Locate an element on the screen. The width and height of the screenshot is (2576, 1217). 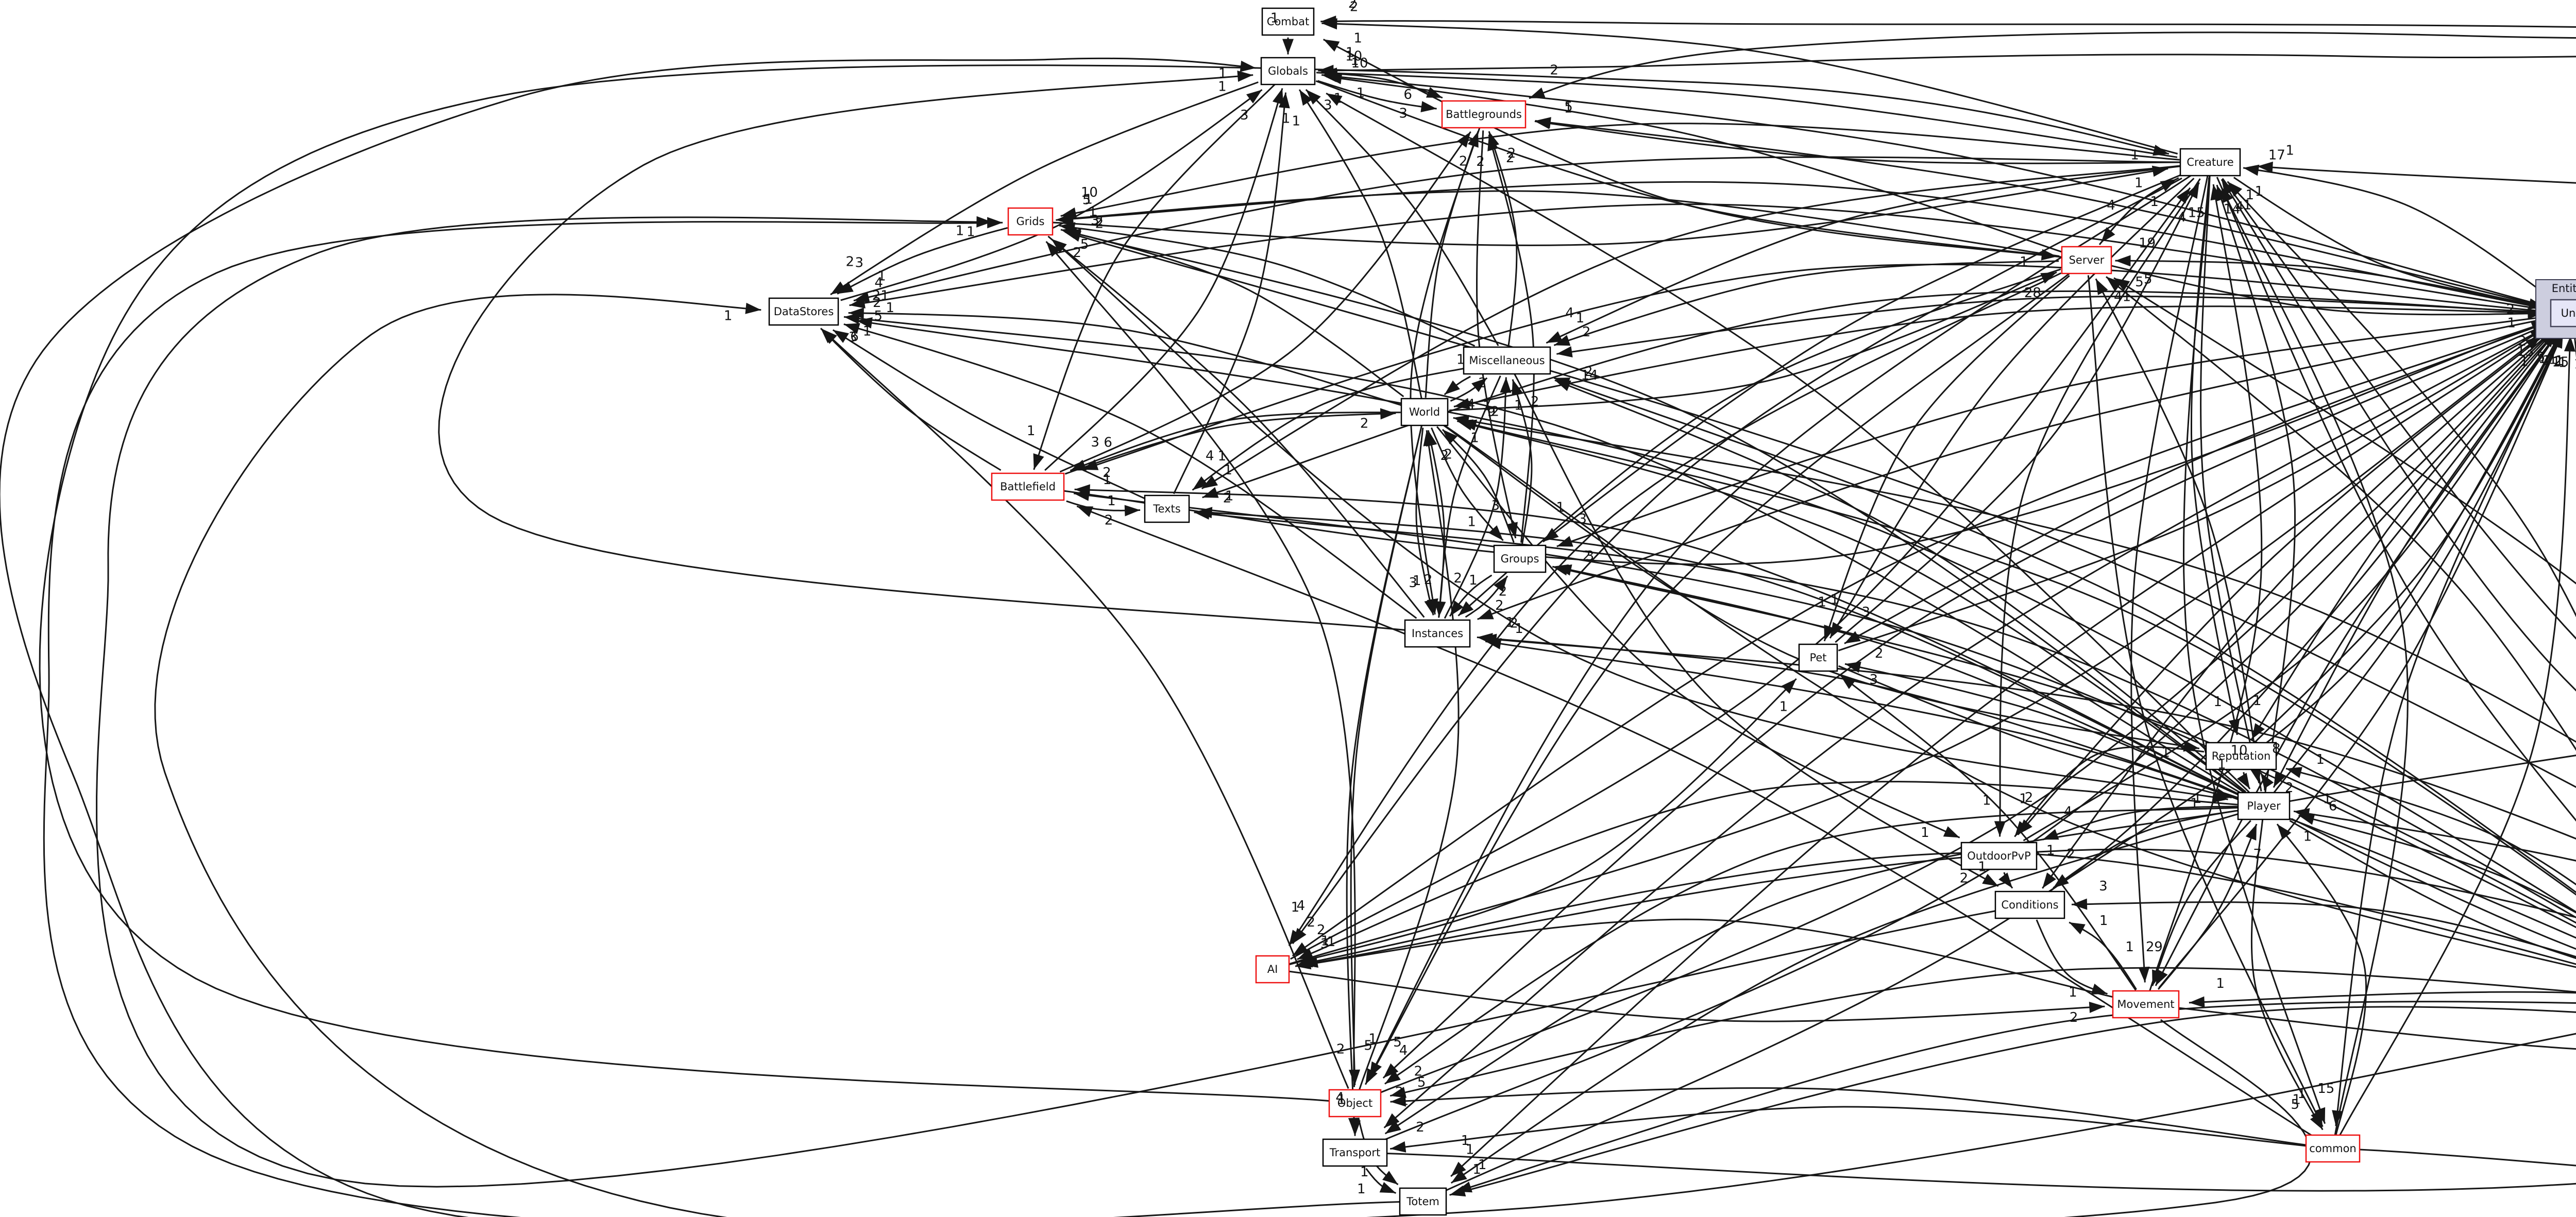
node-common-box is located at coordinates (2333, 1148).